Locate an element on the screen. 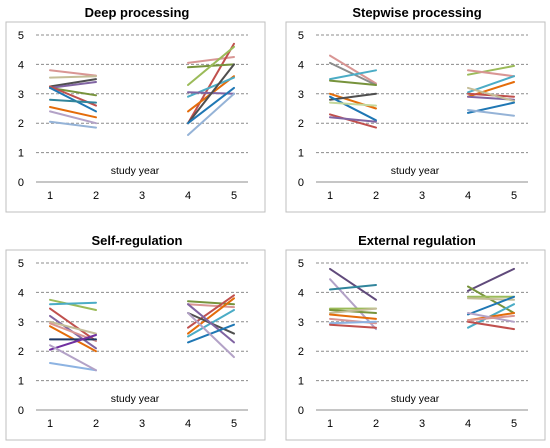 This screenshot has height=448, width=550. chart-title: Stepwise processing is located at coordinates (416, 12).